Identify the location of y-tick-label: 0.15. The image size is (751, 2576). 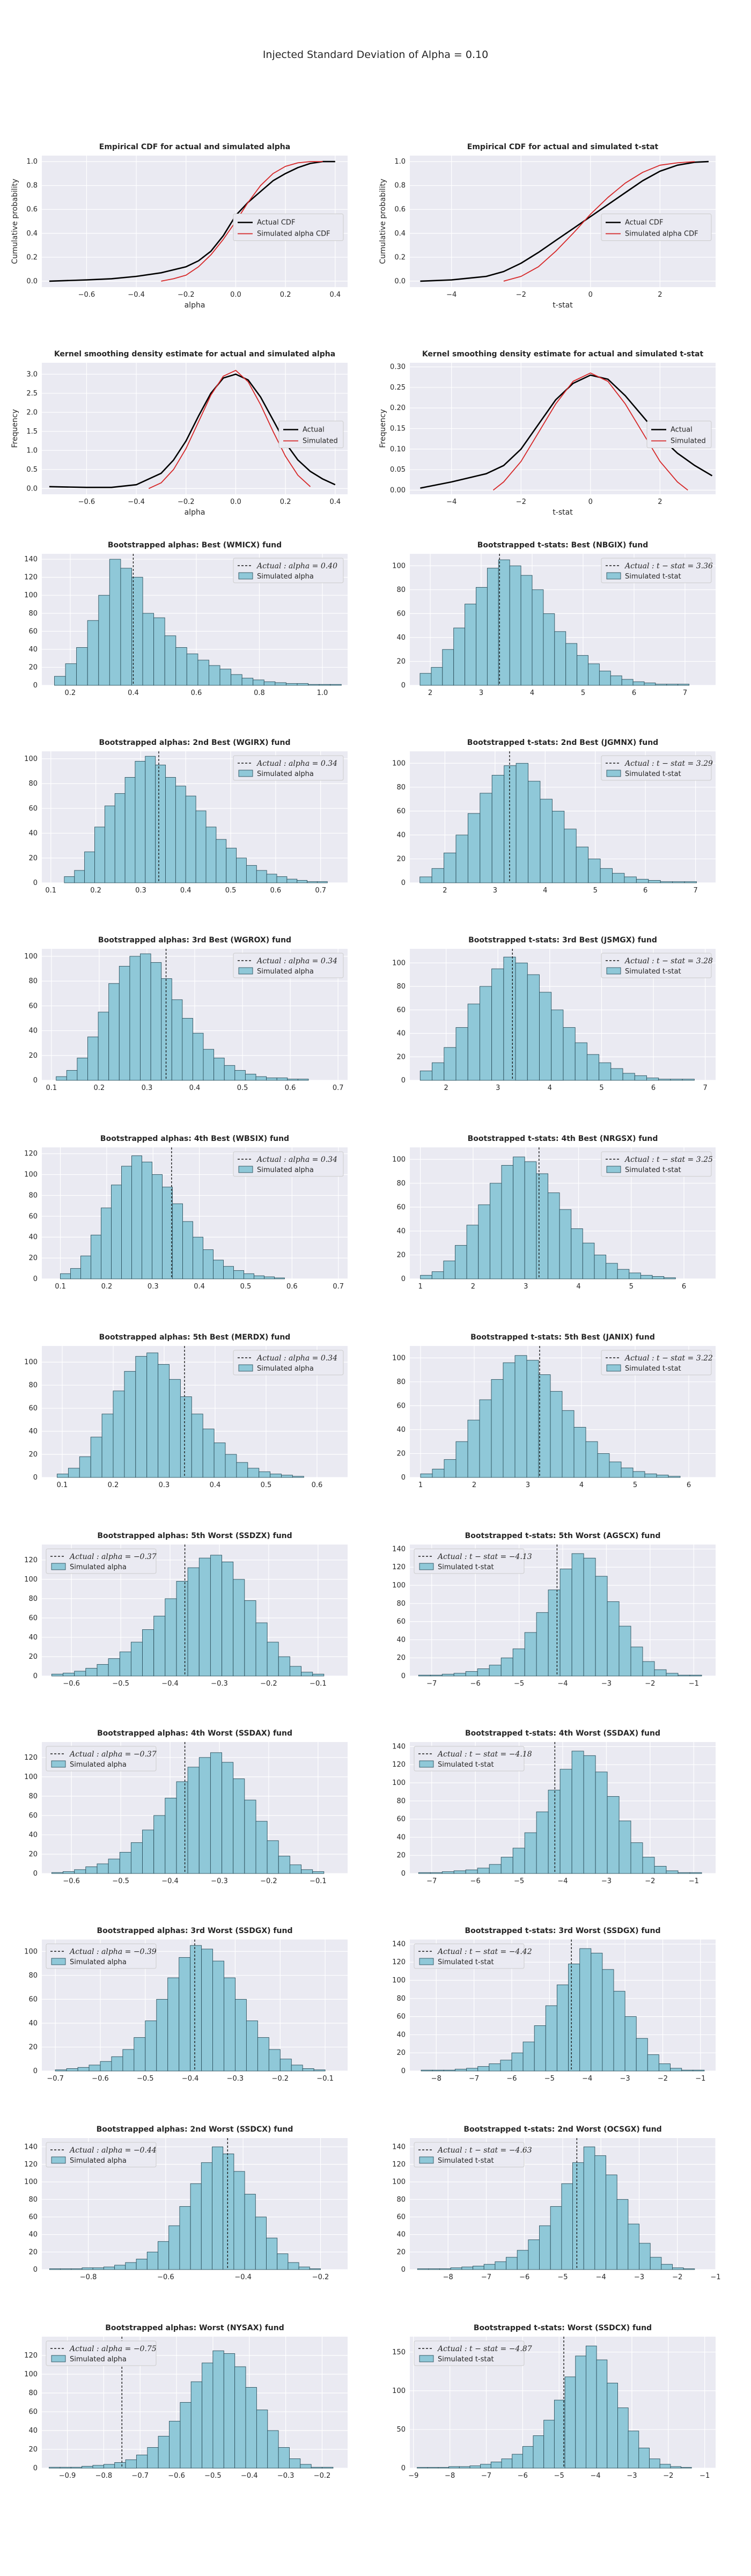
(398, 429).